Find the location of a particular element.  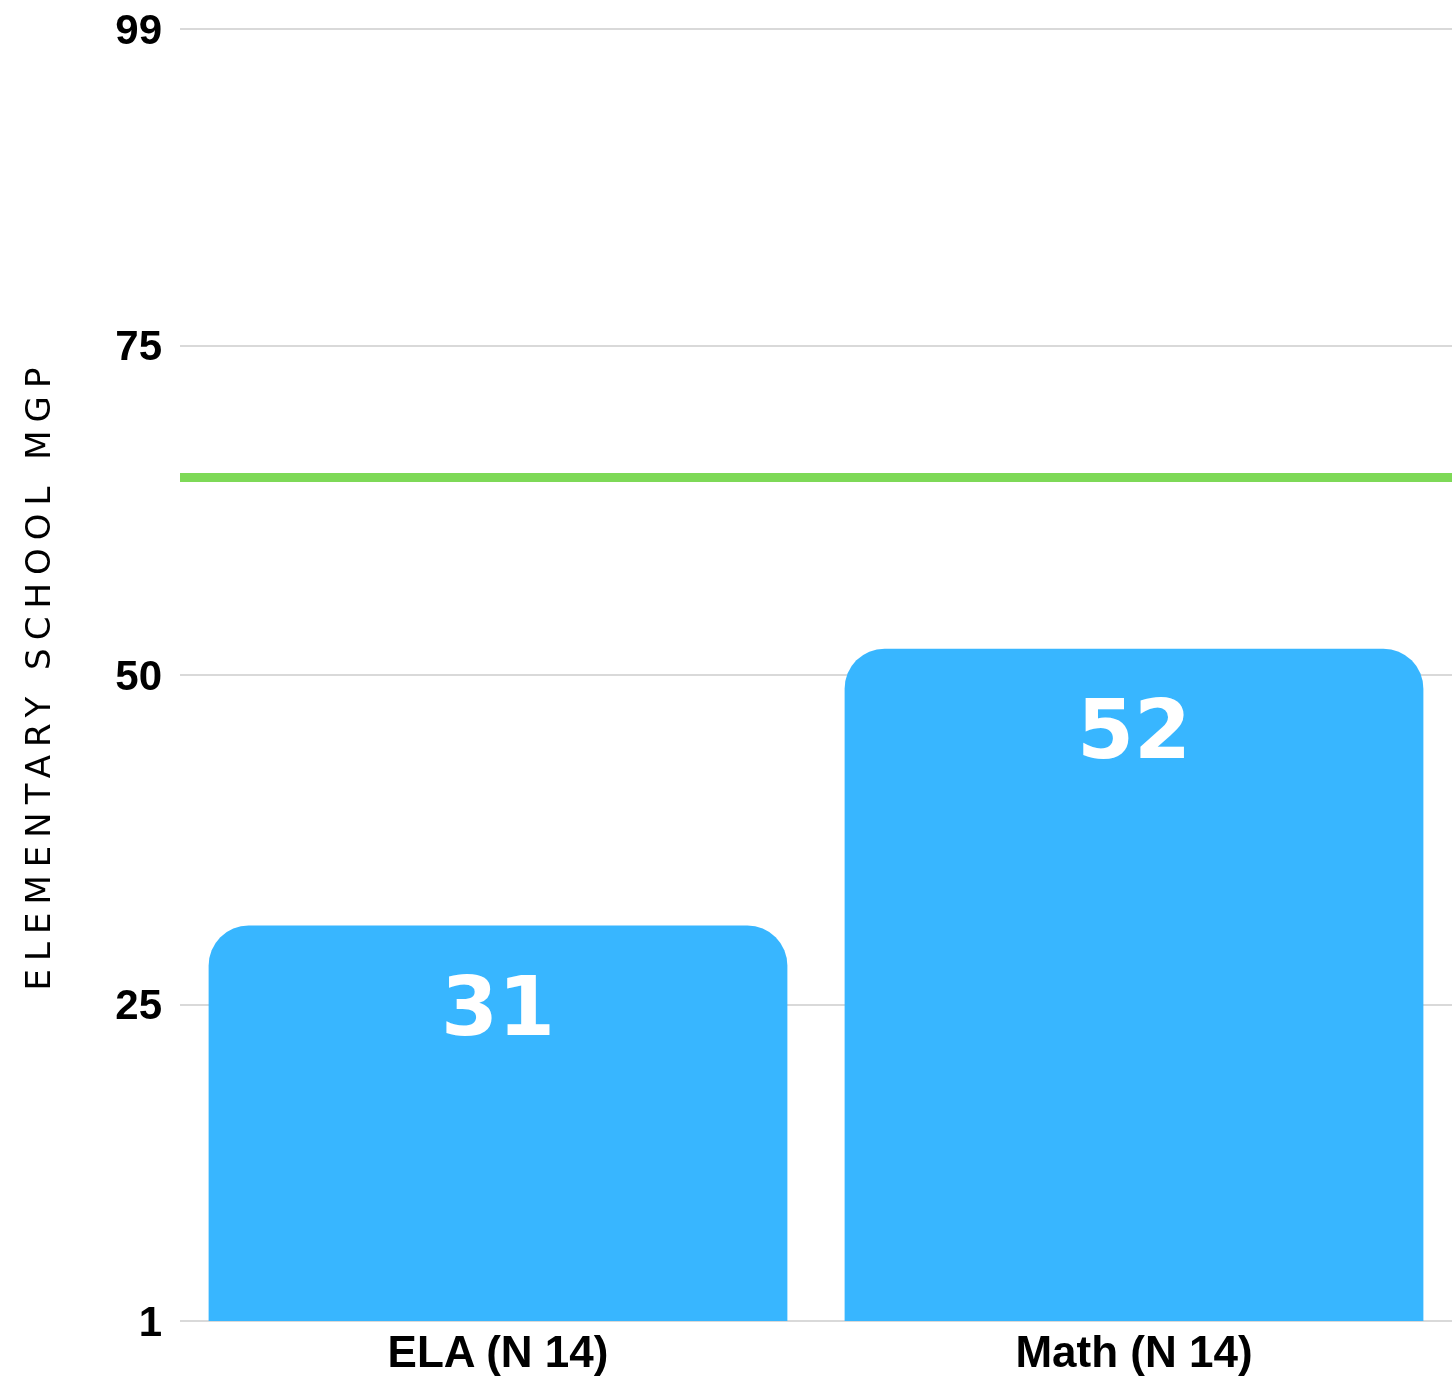

y-tick-label: 99 is located at coordinates (138, 29).